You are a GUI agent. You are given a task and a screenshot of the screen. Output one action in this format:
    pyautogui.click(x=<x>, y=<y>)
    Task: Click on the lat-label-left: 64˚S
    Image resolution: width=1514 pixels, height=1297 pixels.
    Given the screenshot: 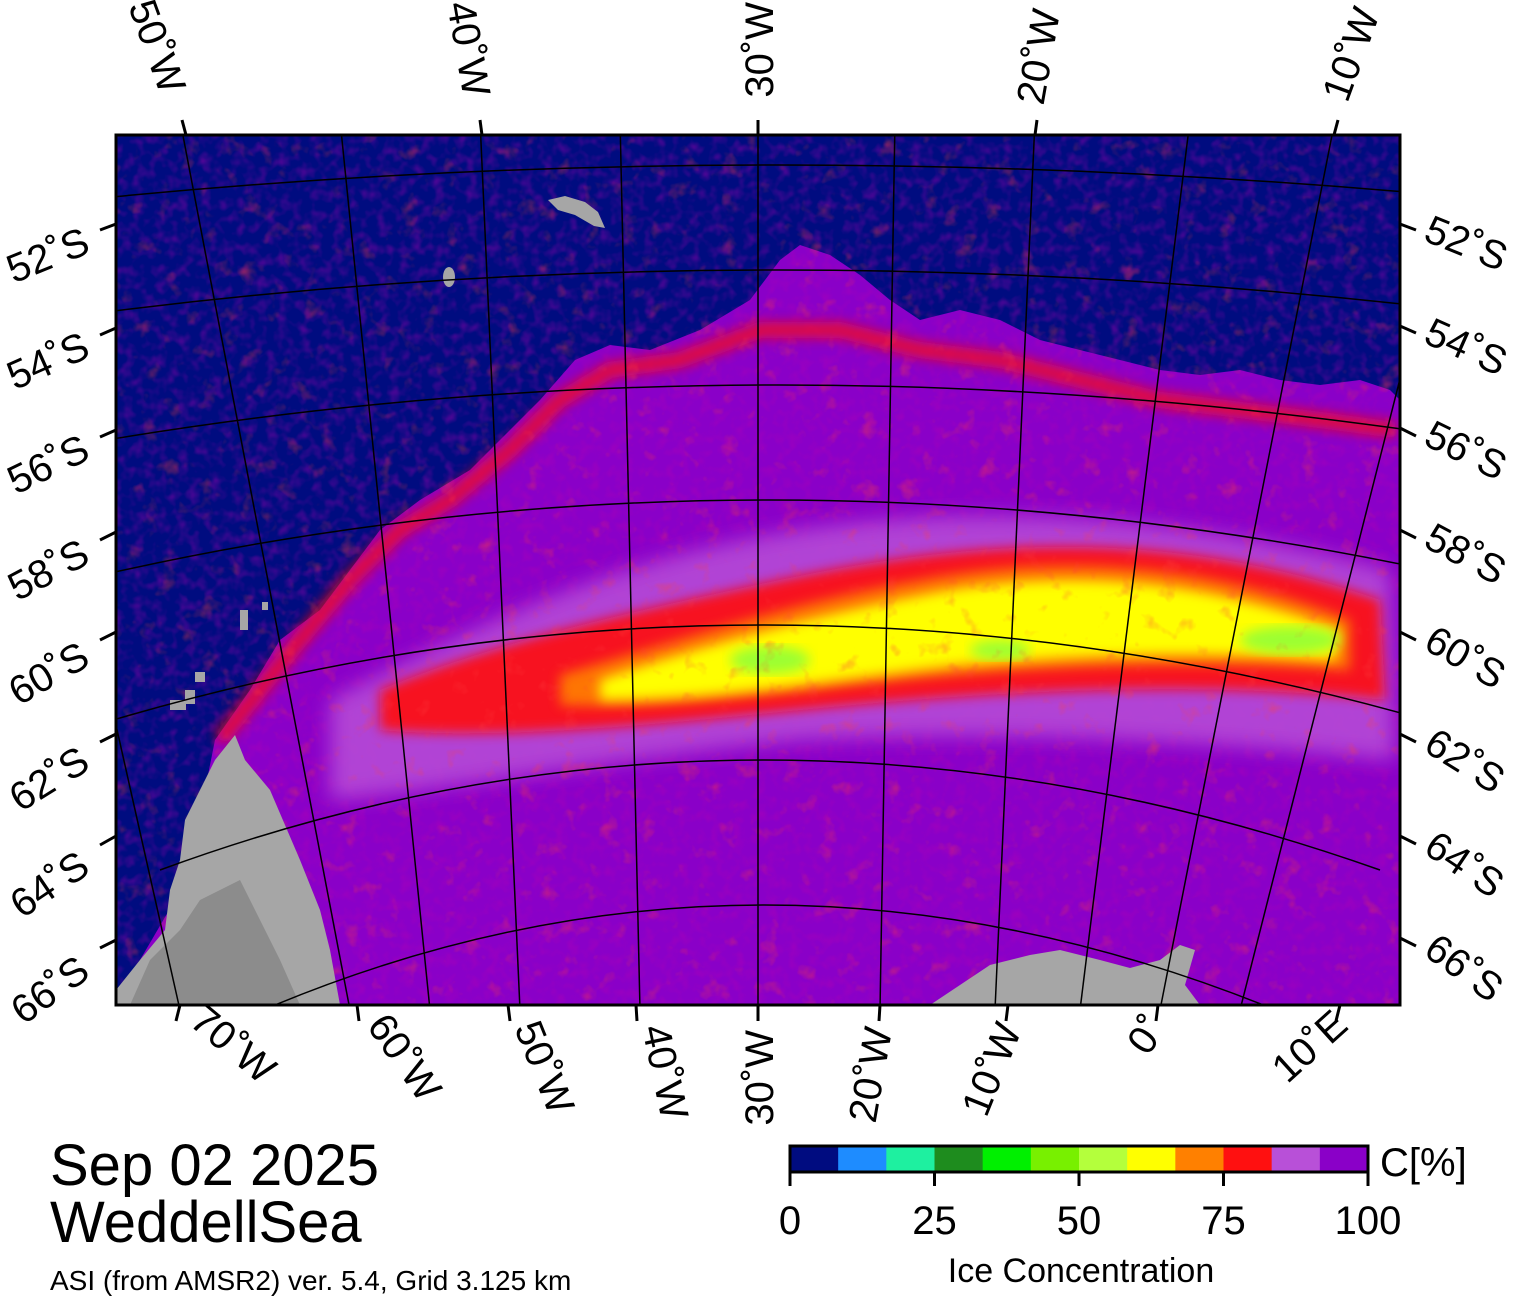 What is the action you would take?
    pyautogui.click(x=49, y=885)
    